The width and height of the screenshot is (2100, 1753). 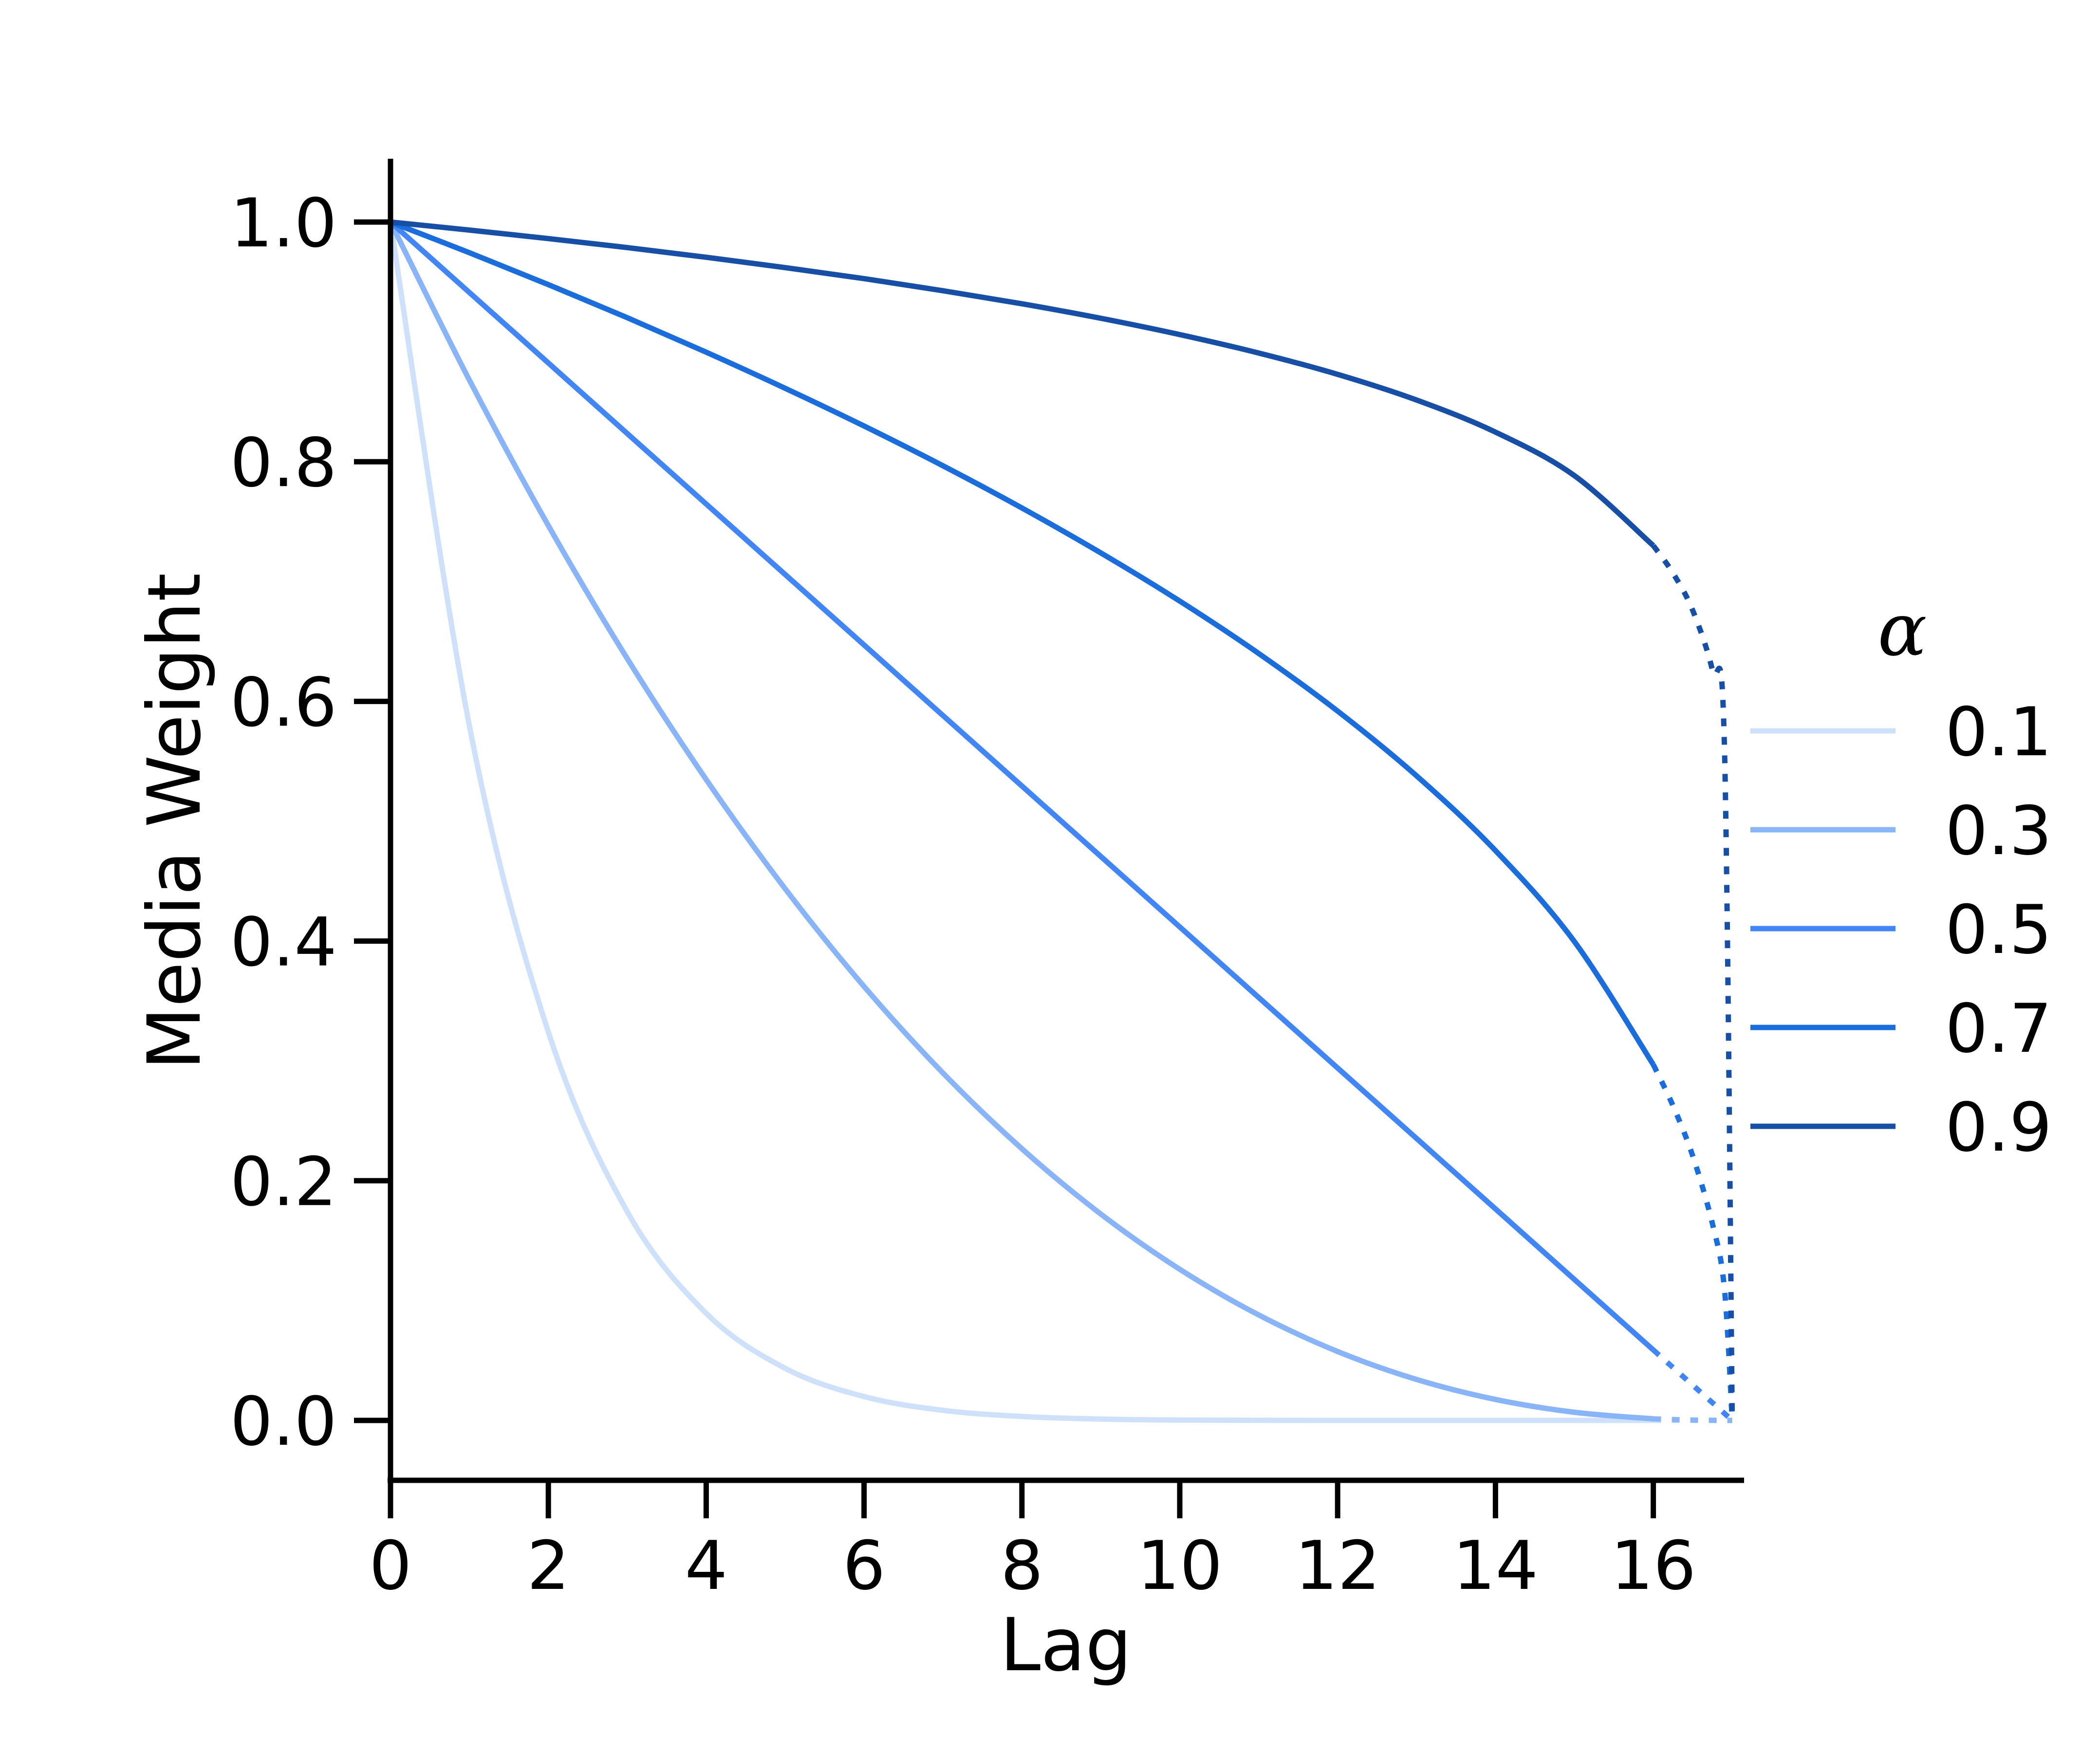 What do you see at coordinates (1496, 1566) in the screenshot?
I see `x-tick-label: 14` at bounding box center [1496, 1566].